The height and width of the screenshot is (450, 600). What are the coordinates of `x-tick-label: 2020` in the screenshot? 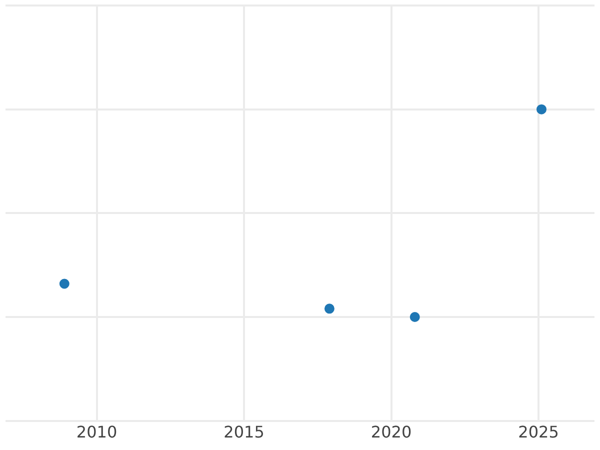 It's located at (391, 432).